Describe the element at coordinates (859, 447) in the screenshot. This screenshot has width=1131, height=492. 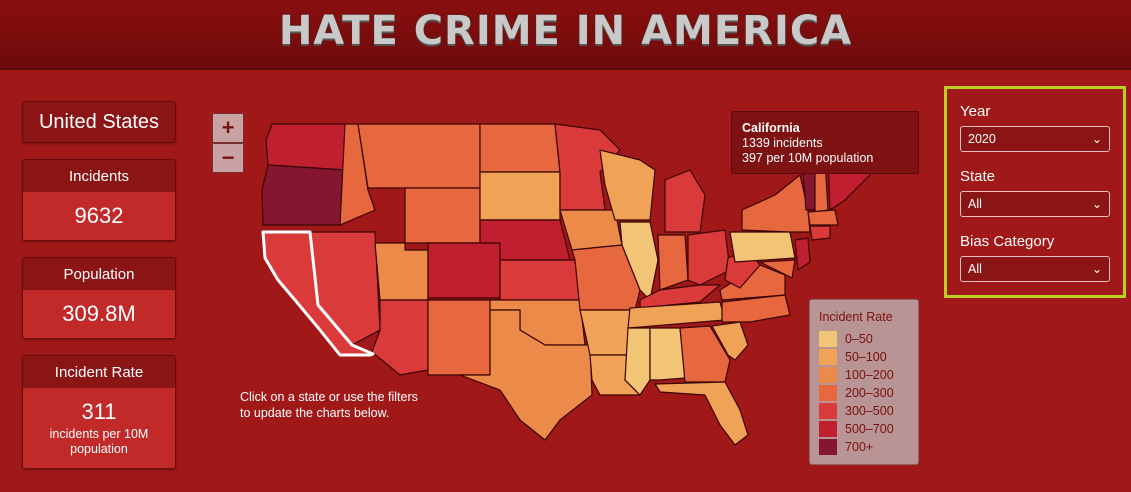
I see `legend-label: 700+` at that location.